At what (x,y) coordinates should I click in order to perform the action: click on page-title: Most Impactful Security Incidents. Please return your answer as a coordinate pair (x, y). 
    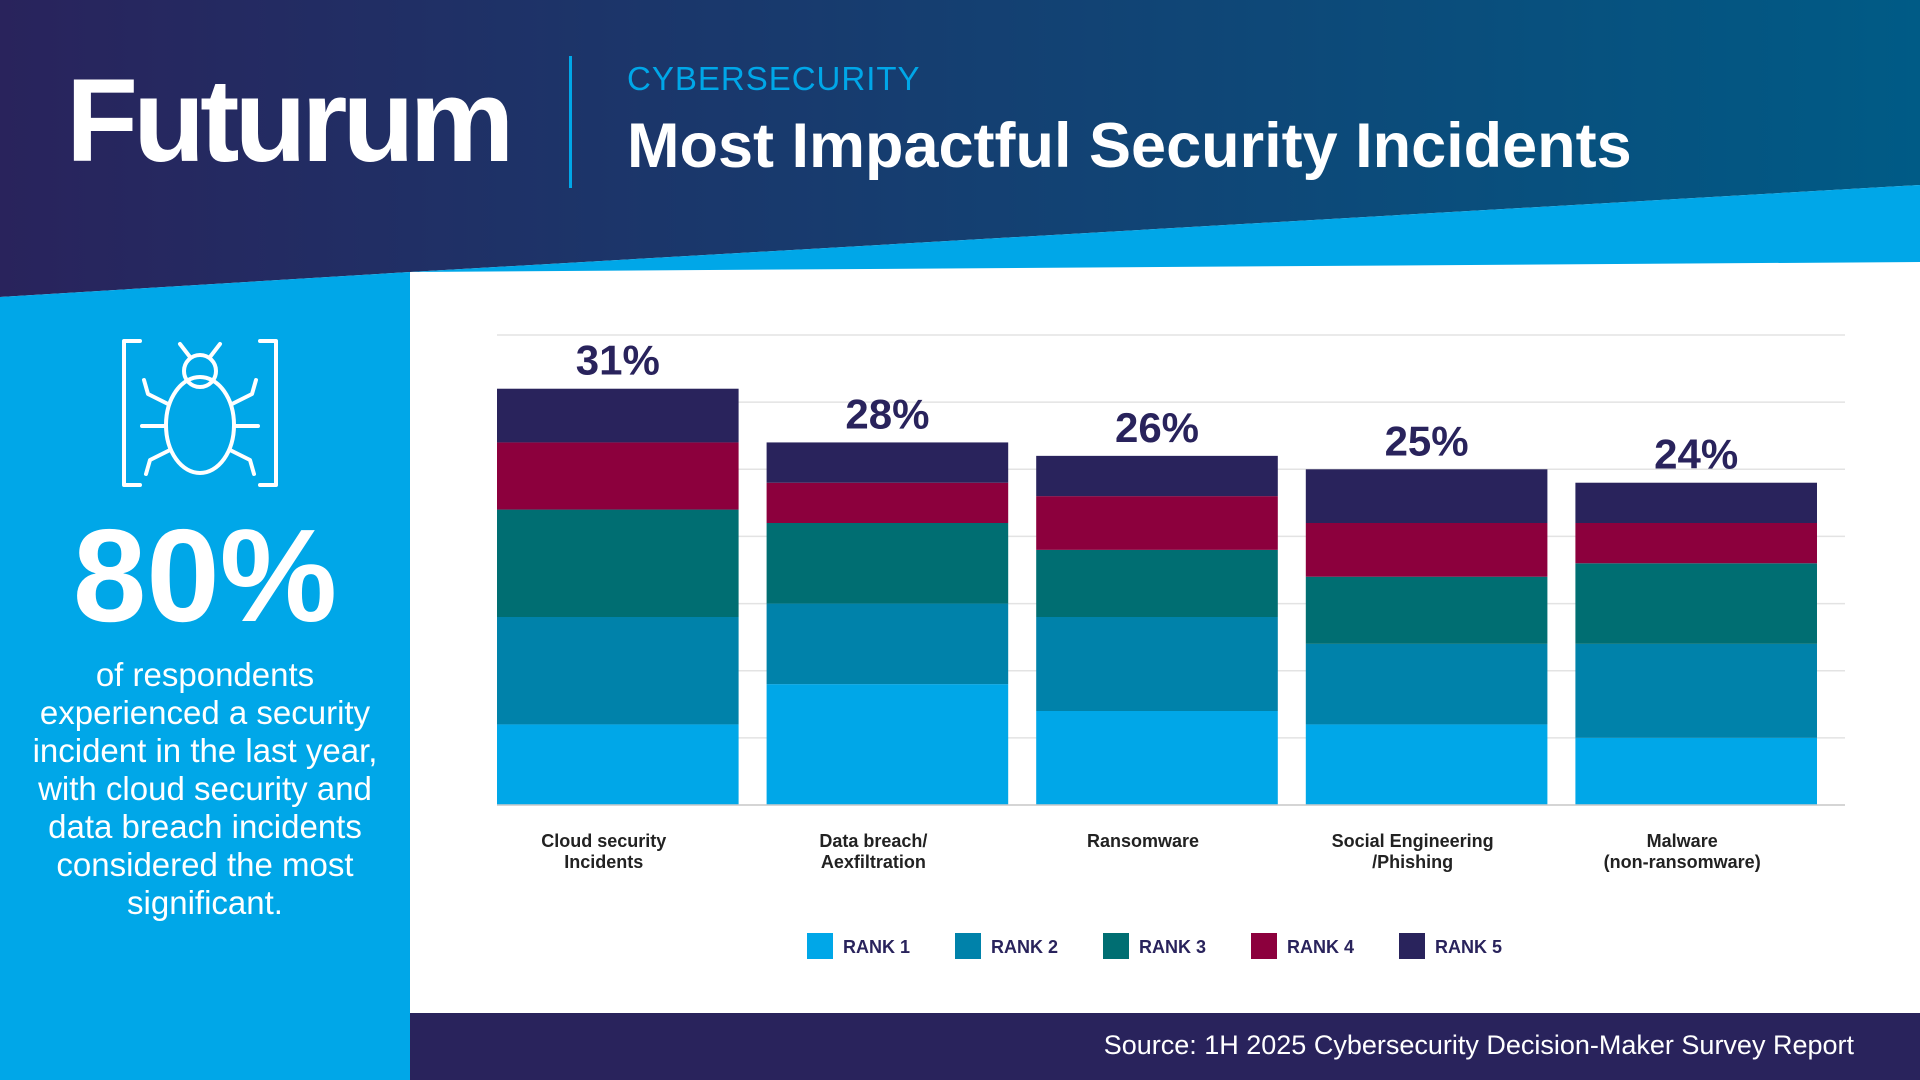
    Looking at the image, I should click on (1129, 146).